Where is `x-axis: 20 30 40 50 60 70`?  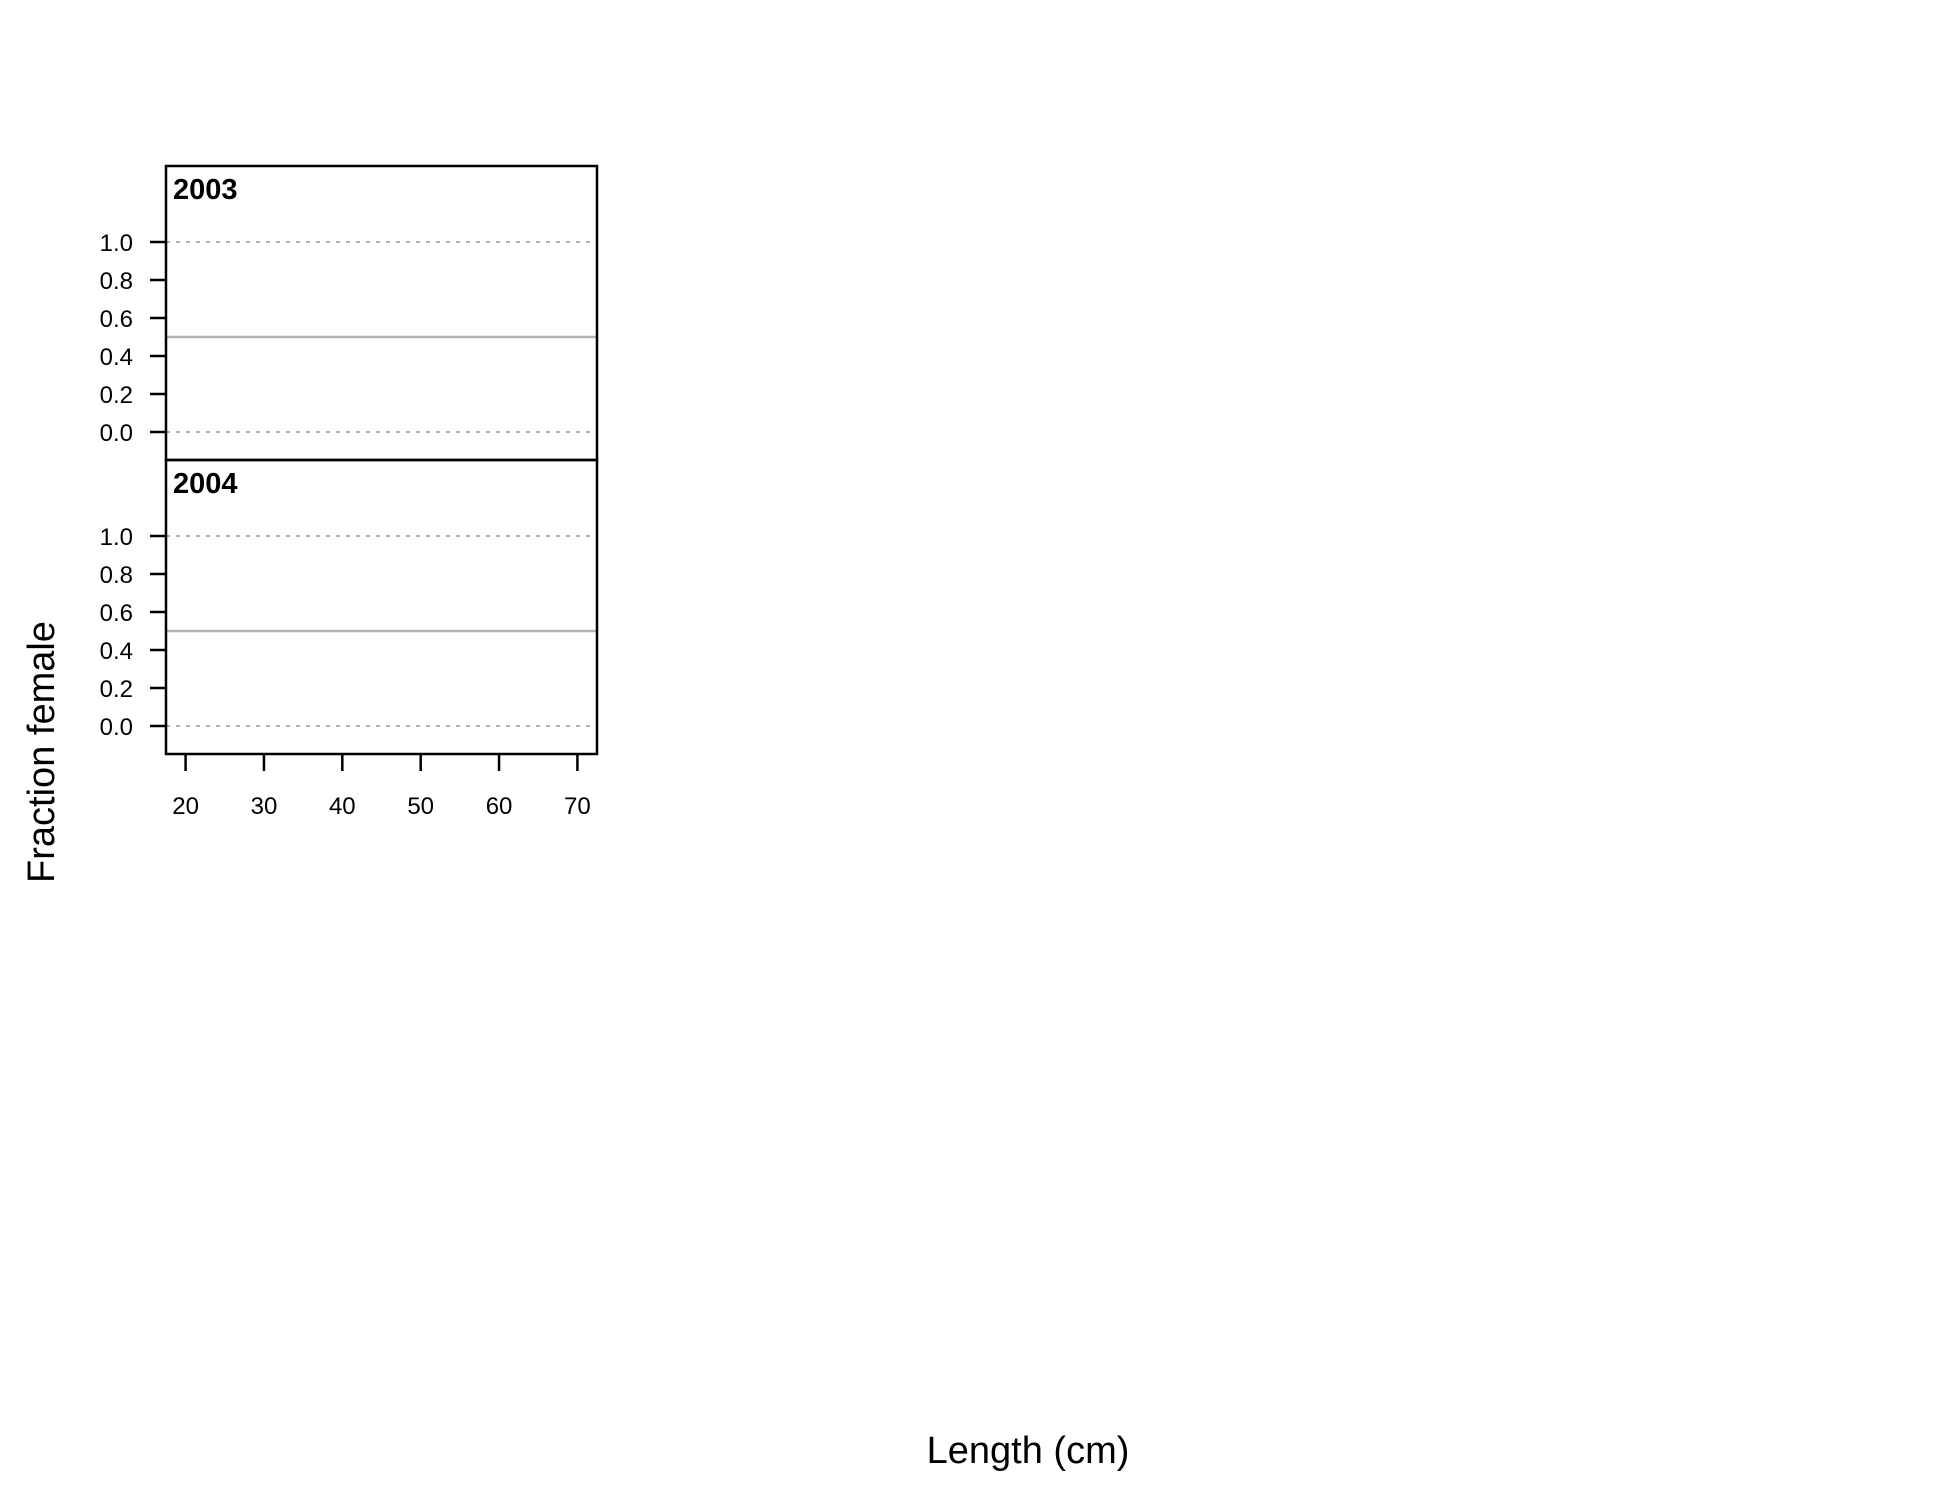 x-axis: 20 30 40 50 60 70 is located at coordinates (381, 787).